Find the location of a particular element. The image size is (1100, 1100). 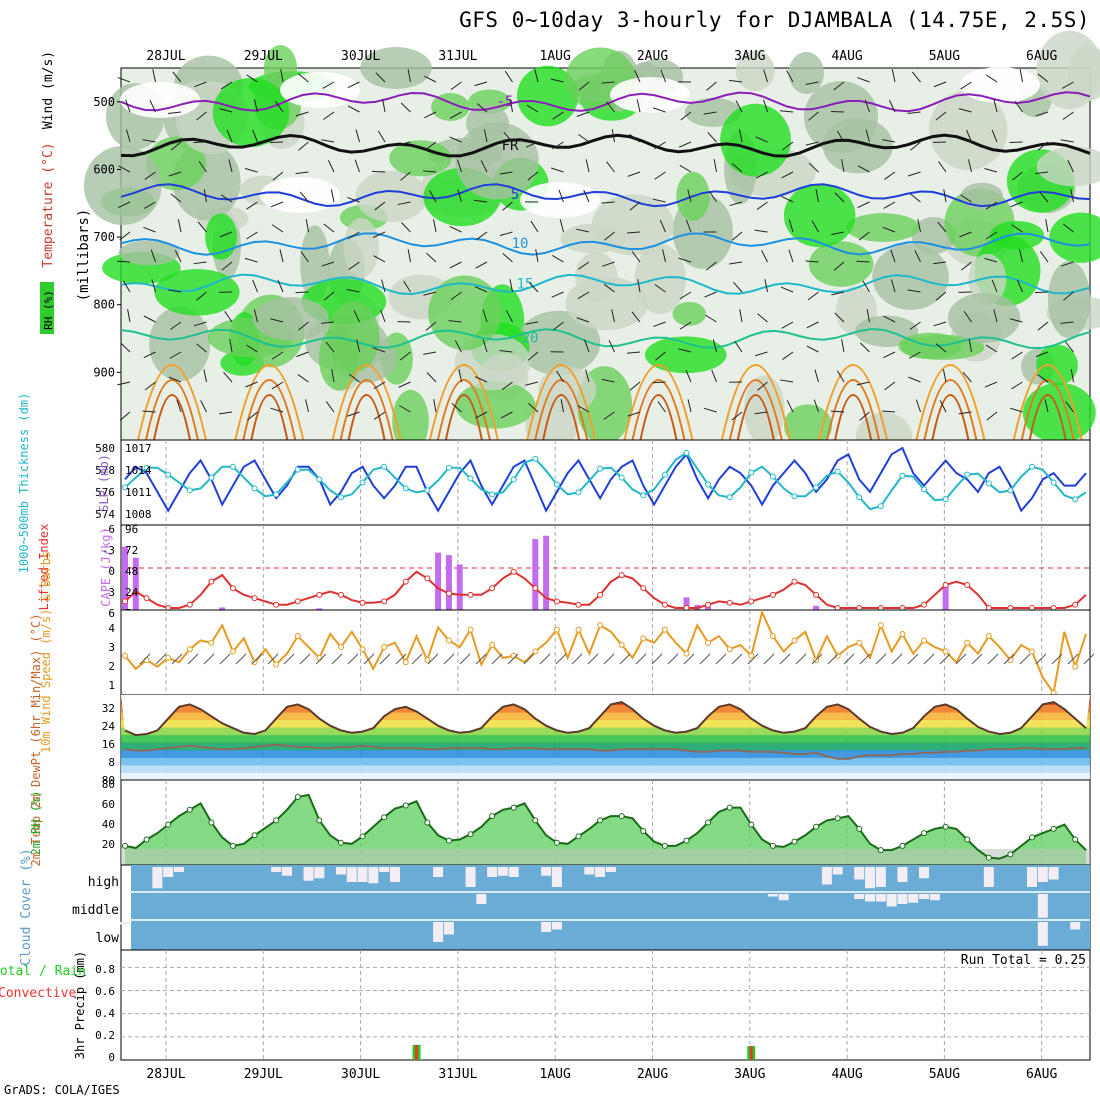

rh-legend-swatch is located at coordinates (47, 308).